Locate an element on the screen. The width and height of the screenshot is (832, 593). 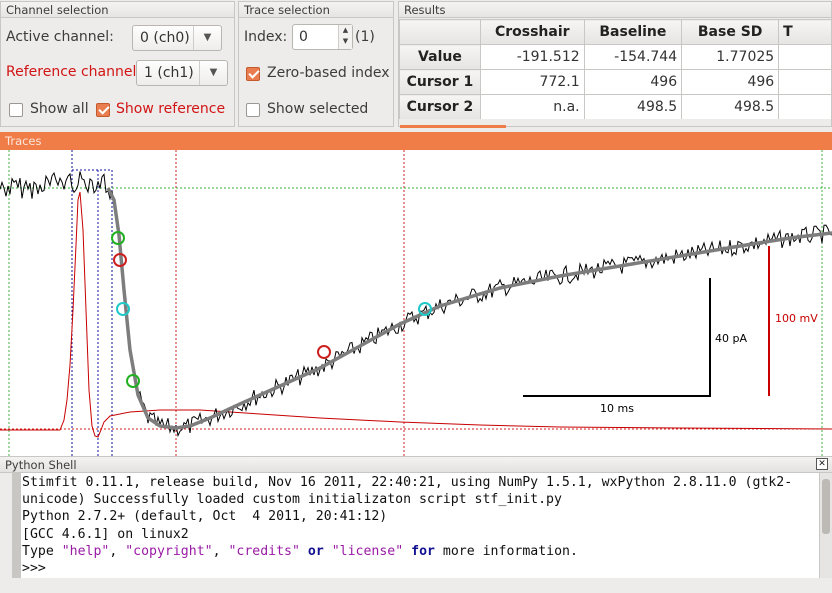
show-reference-label: Show reference is located at coordinates (171, 109).